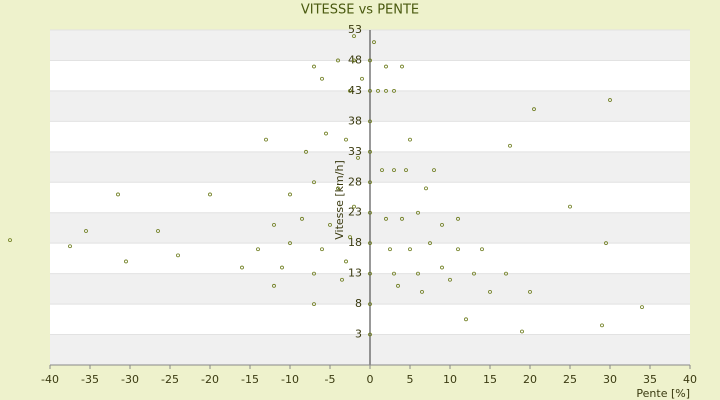 The width and height of the screenshot is (720, 400). Describe the element at coordinates (339, 200) in the screenshot. I see `y-axis-label: Vitesse [km/h]` at that location.